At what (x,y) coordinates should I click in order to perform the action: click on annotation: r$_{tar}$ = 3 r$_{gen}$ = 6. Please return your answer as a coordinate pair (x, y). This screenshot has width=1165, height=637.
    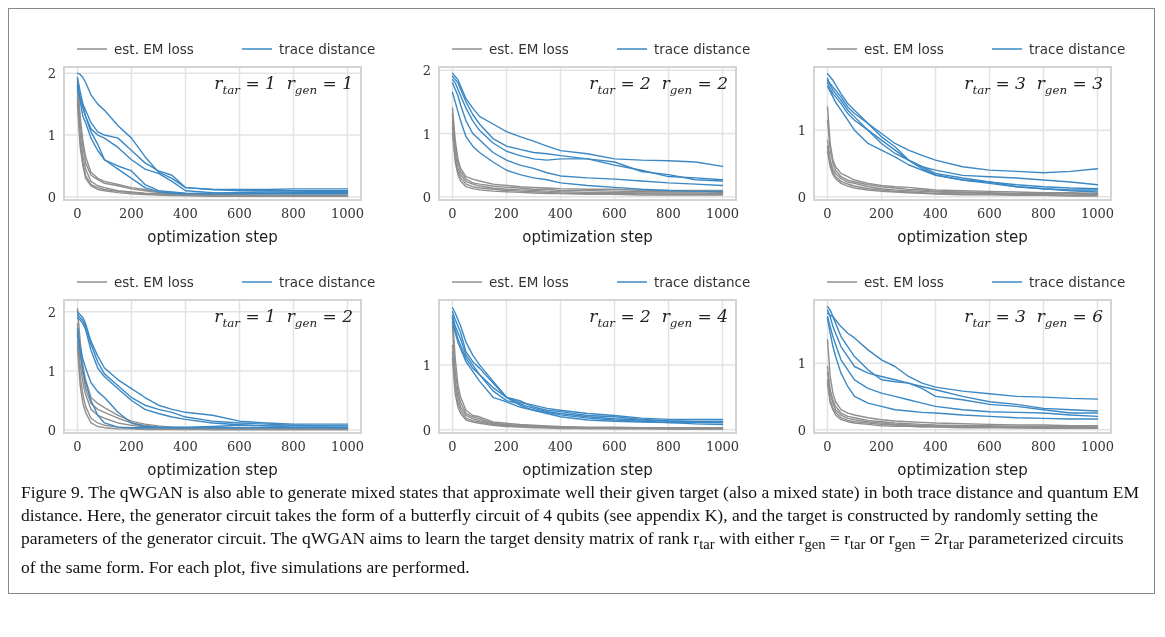
    Looking at the image, I should click on (1034, 318).